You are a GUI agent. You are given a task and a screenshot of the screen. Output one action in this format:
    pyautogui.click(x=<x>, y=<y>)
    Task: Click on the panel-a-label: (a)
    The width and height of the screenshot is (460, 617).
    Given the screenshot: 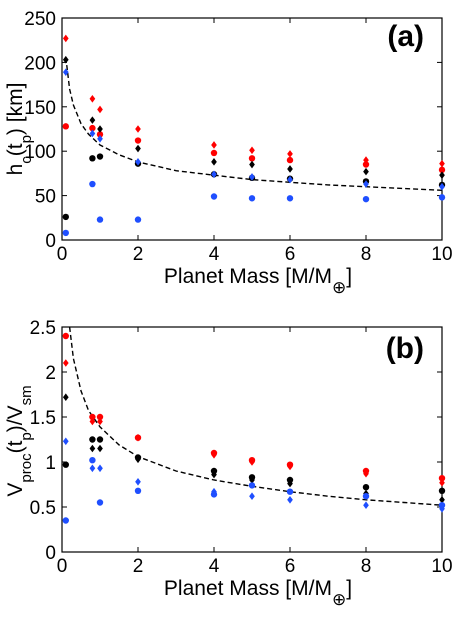 What is the action you would take?
    pyautogui.click(x=405, y=36)
    